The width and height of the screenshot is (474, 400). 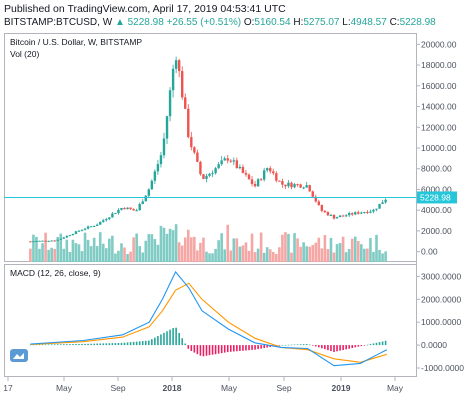 I want to click on price-tick-label: 10000.00, so click(x=439, y=148).